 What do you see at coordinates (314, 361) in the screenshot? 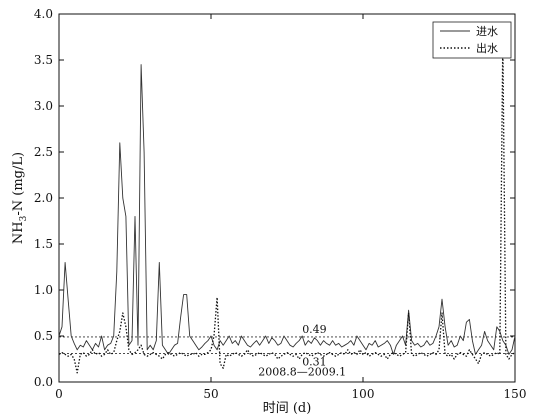
I see `reference-line-label: 0.31` at bounding box center [314, 361].